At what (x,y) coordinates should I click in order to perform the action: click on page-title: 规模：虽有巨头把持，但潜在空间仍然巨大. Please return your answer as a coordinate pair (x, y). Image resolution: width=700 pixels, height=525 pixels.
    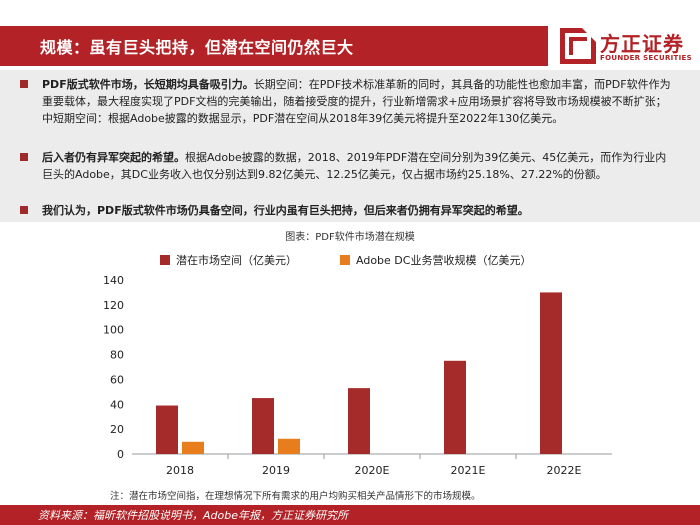
    Looking at the image, I should click on (274, 46).